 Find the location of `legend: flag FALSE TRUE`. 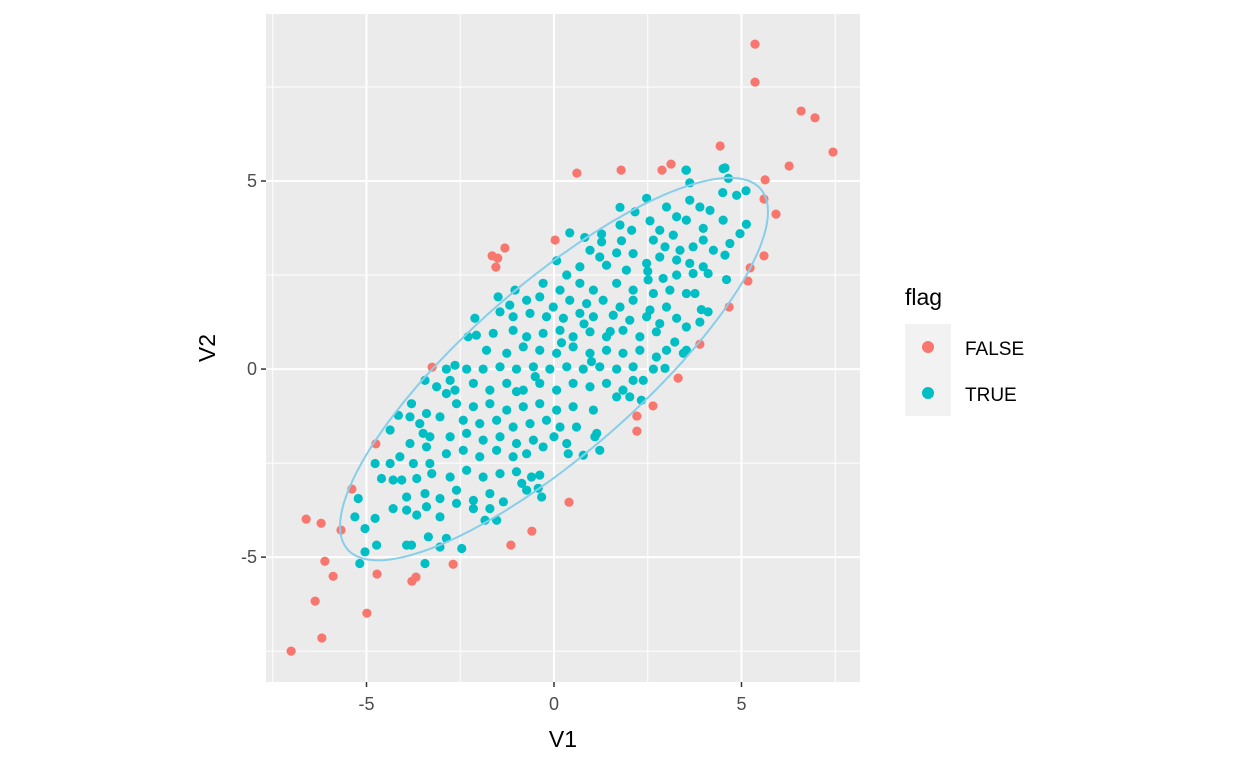

legend: flag FALSE TRUE is located at coordinates (964, 350).